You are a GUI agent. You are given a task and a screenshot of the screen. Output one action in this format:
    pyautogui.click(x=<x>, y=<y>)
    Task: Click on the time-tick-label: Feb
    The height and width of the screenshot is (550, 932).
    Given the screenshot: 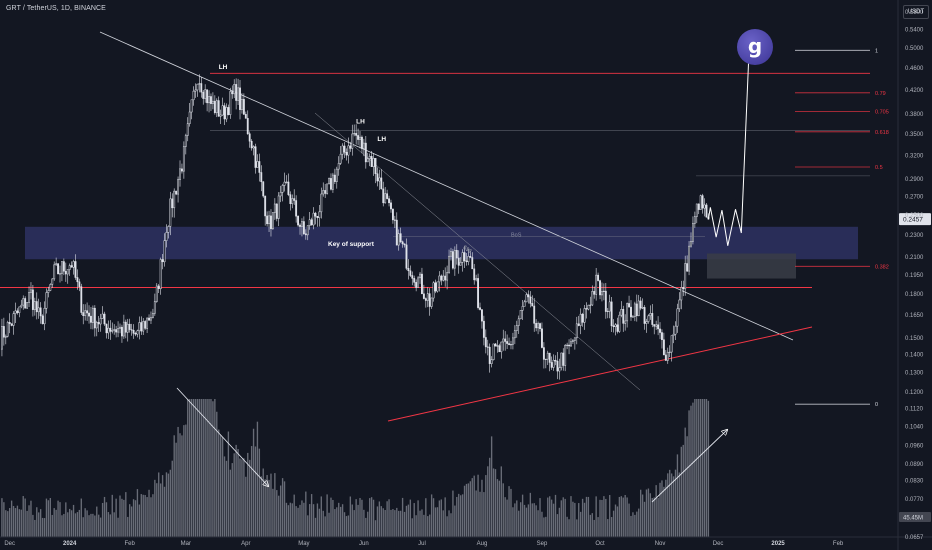 What is the action you would take?
    pyautogui.click(x=838, y=544)
    